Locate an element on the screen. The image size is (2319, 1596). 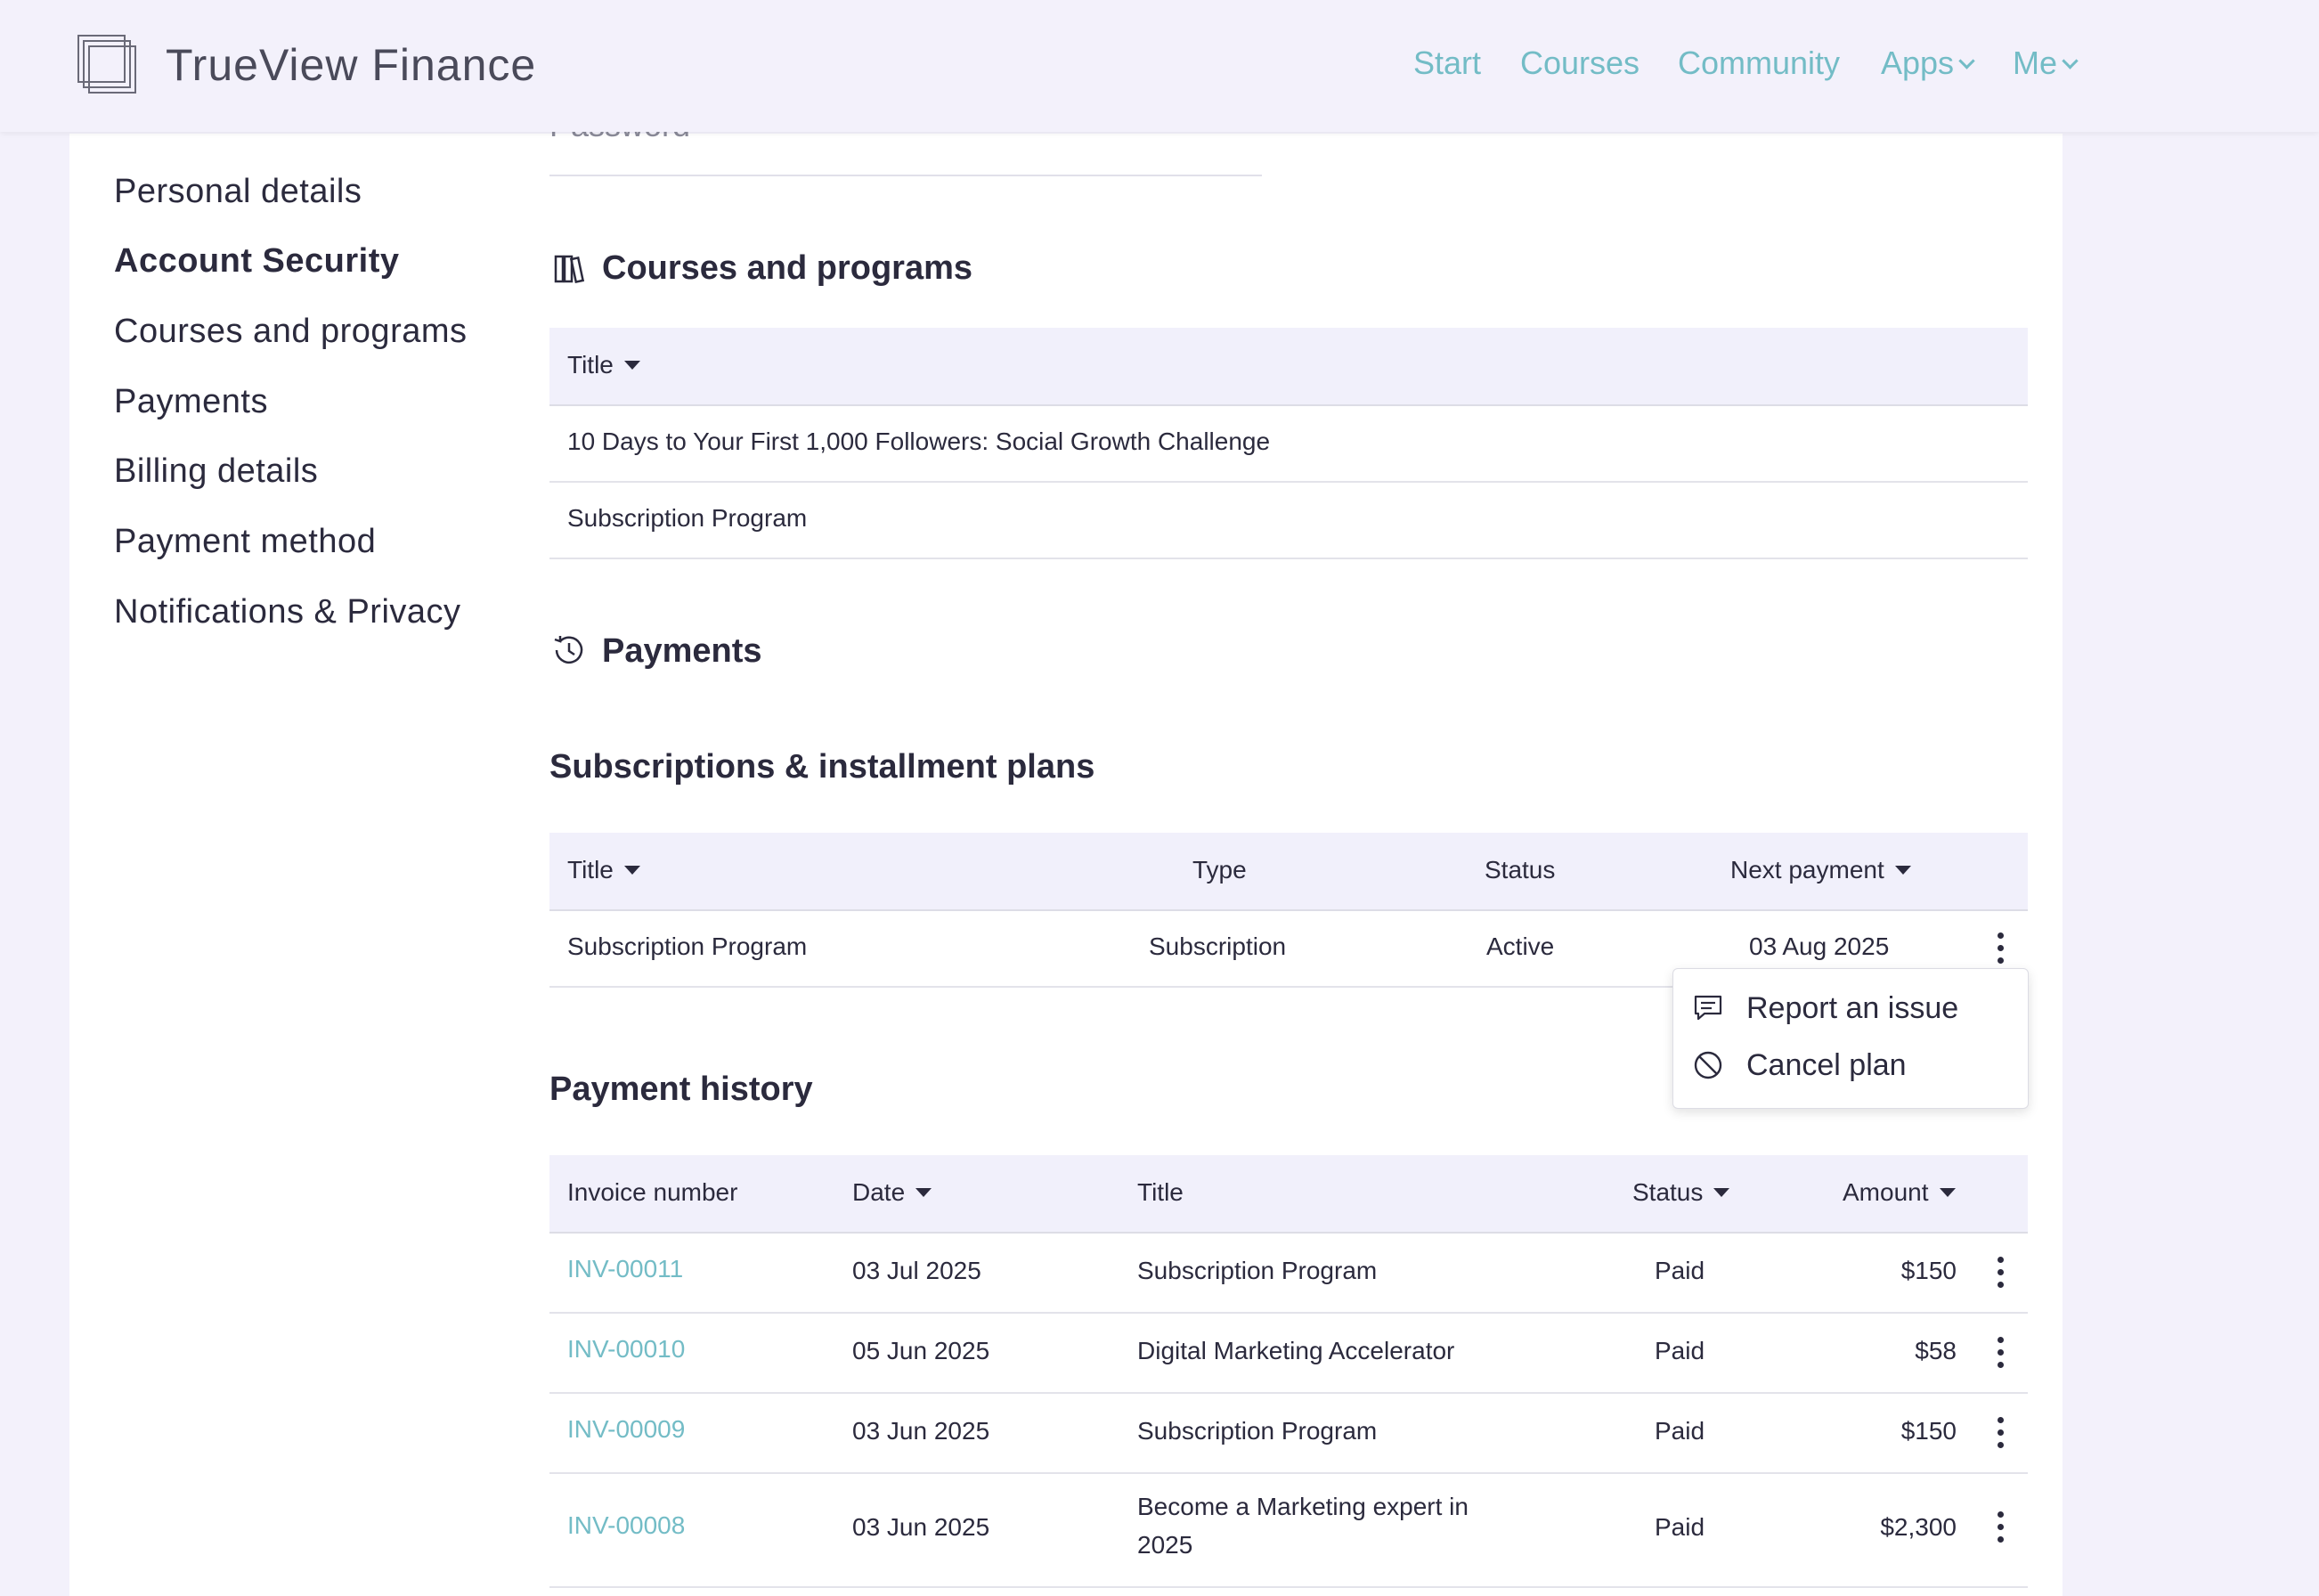
table-row: Subscription Program is located at coordinates (1288, 521).